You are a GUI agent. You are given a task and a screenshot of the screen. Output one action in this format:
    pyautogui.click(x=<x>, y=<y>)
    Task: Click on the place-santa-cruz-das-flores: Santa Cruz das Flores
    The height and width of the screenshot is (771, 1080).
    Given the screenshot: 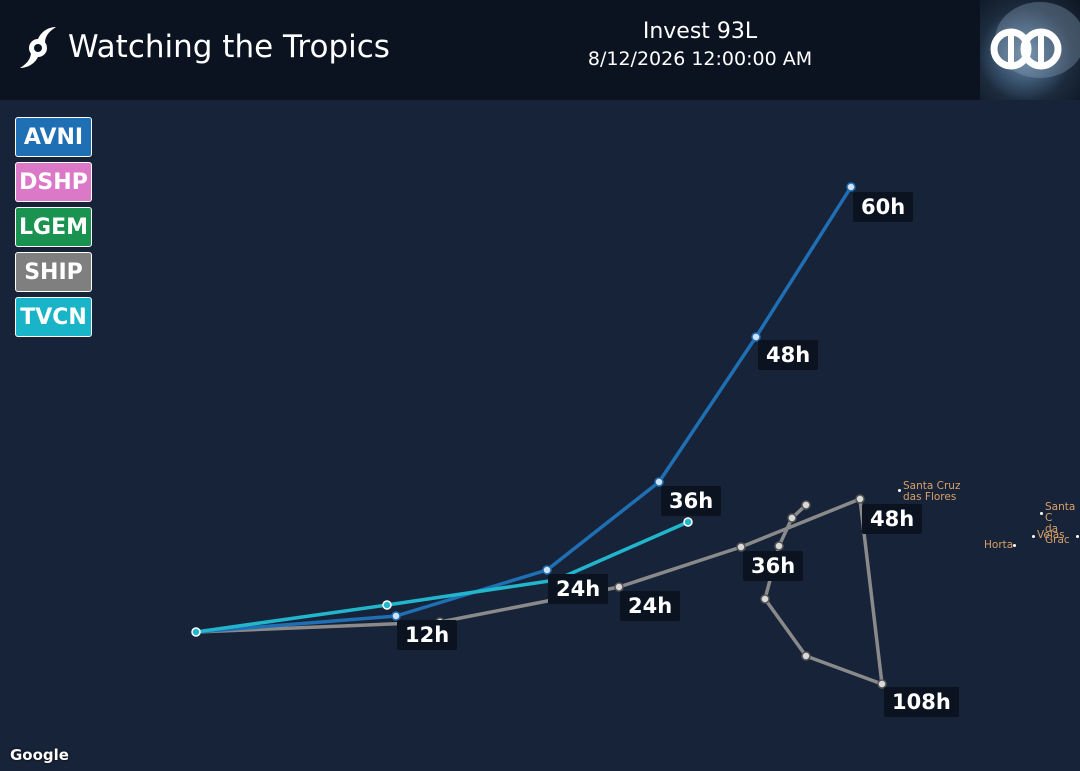 What is the action you would take?
    pyautogui.click(x=932, y=491)
    